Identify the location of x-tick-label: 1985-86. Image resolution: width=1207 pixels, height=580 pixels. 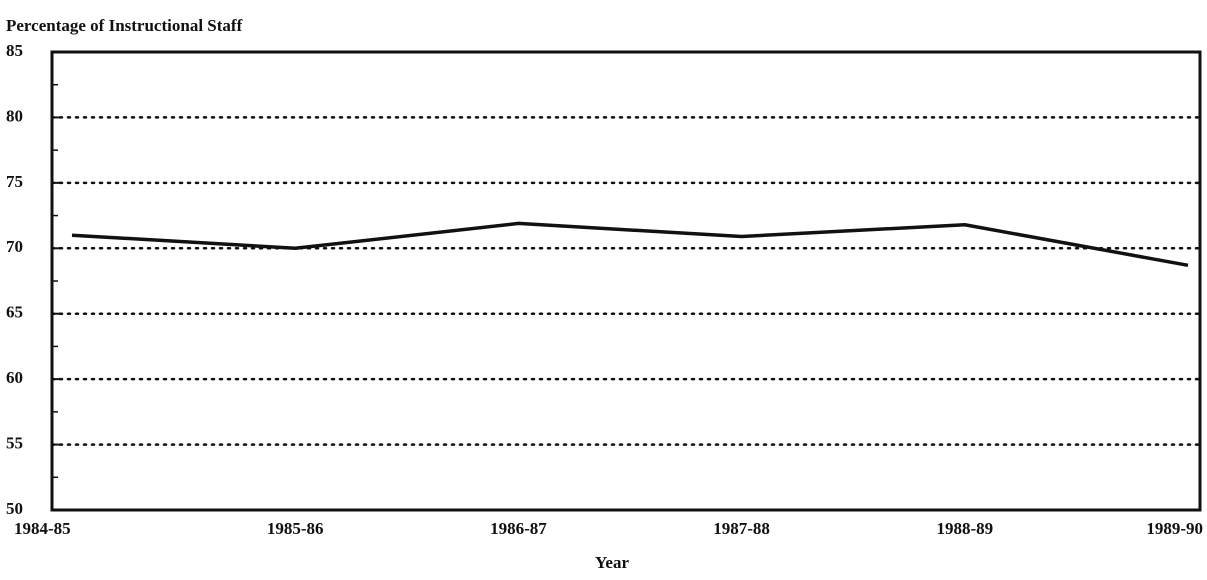
(295, 528).